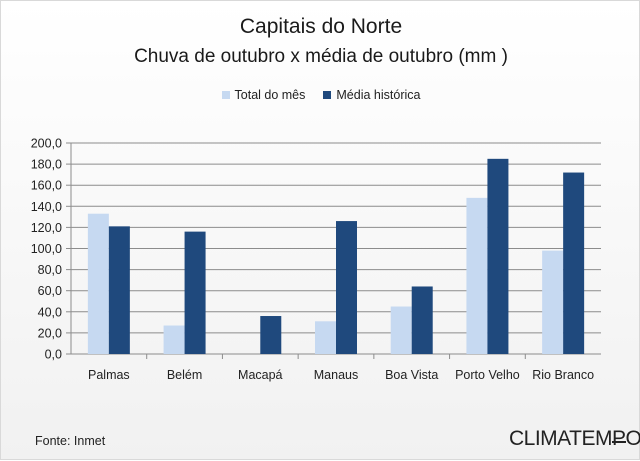 The image size is (640, 461). Describe the element at coordinates (46, 186) in the screenshot. I see `y-tick-label: 160,0` at that location.